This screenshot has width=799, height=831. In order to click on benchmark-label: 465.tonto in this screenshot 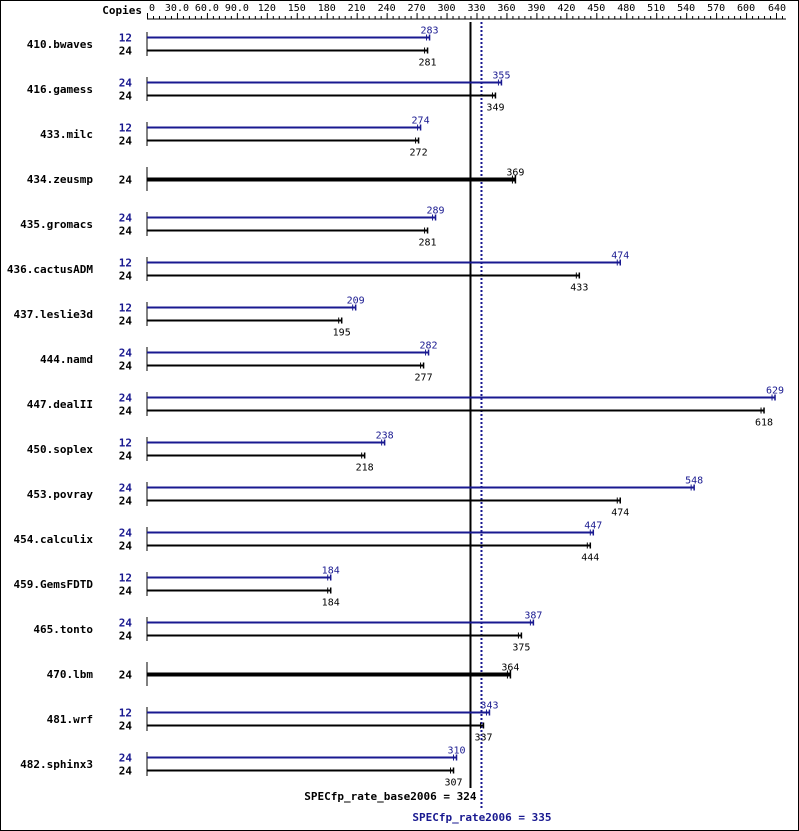, I will do `click(63, 629)`.